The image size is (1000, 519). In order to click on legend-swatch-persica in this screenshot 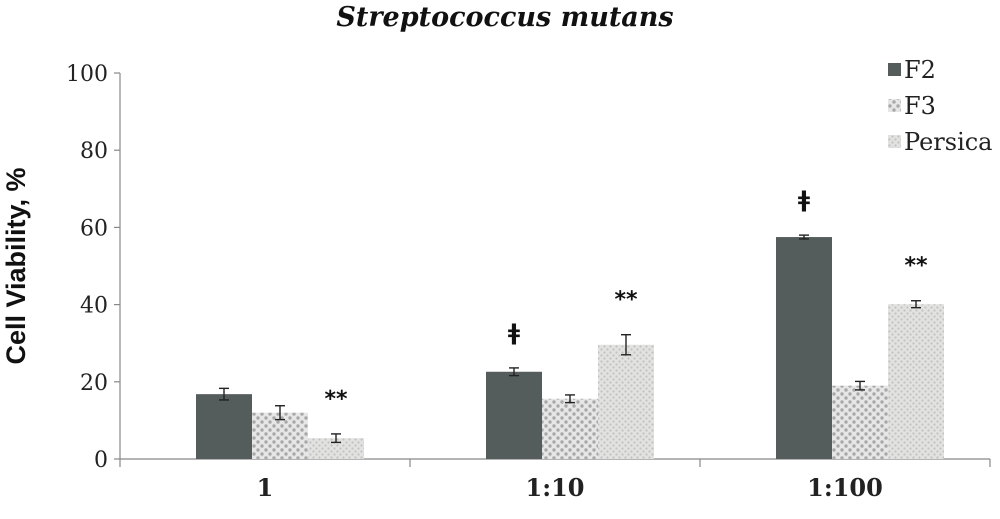, I will do `click(894, 141)`.